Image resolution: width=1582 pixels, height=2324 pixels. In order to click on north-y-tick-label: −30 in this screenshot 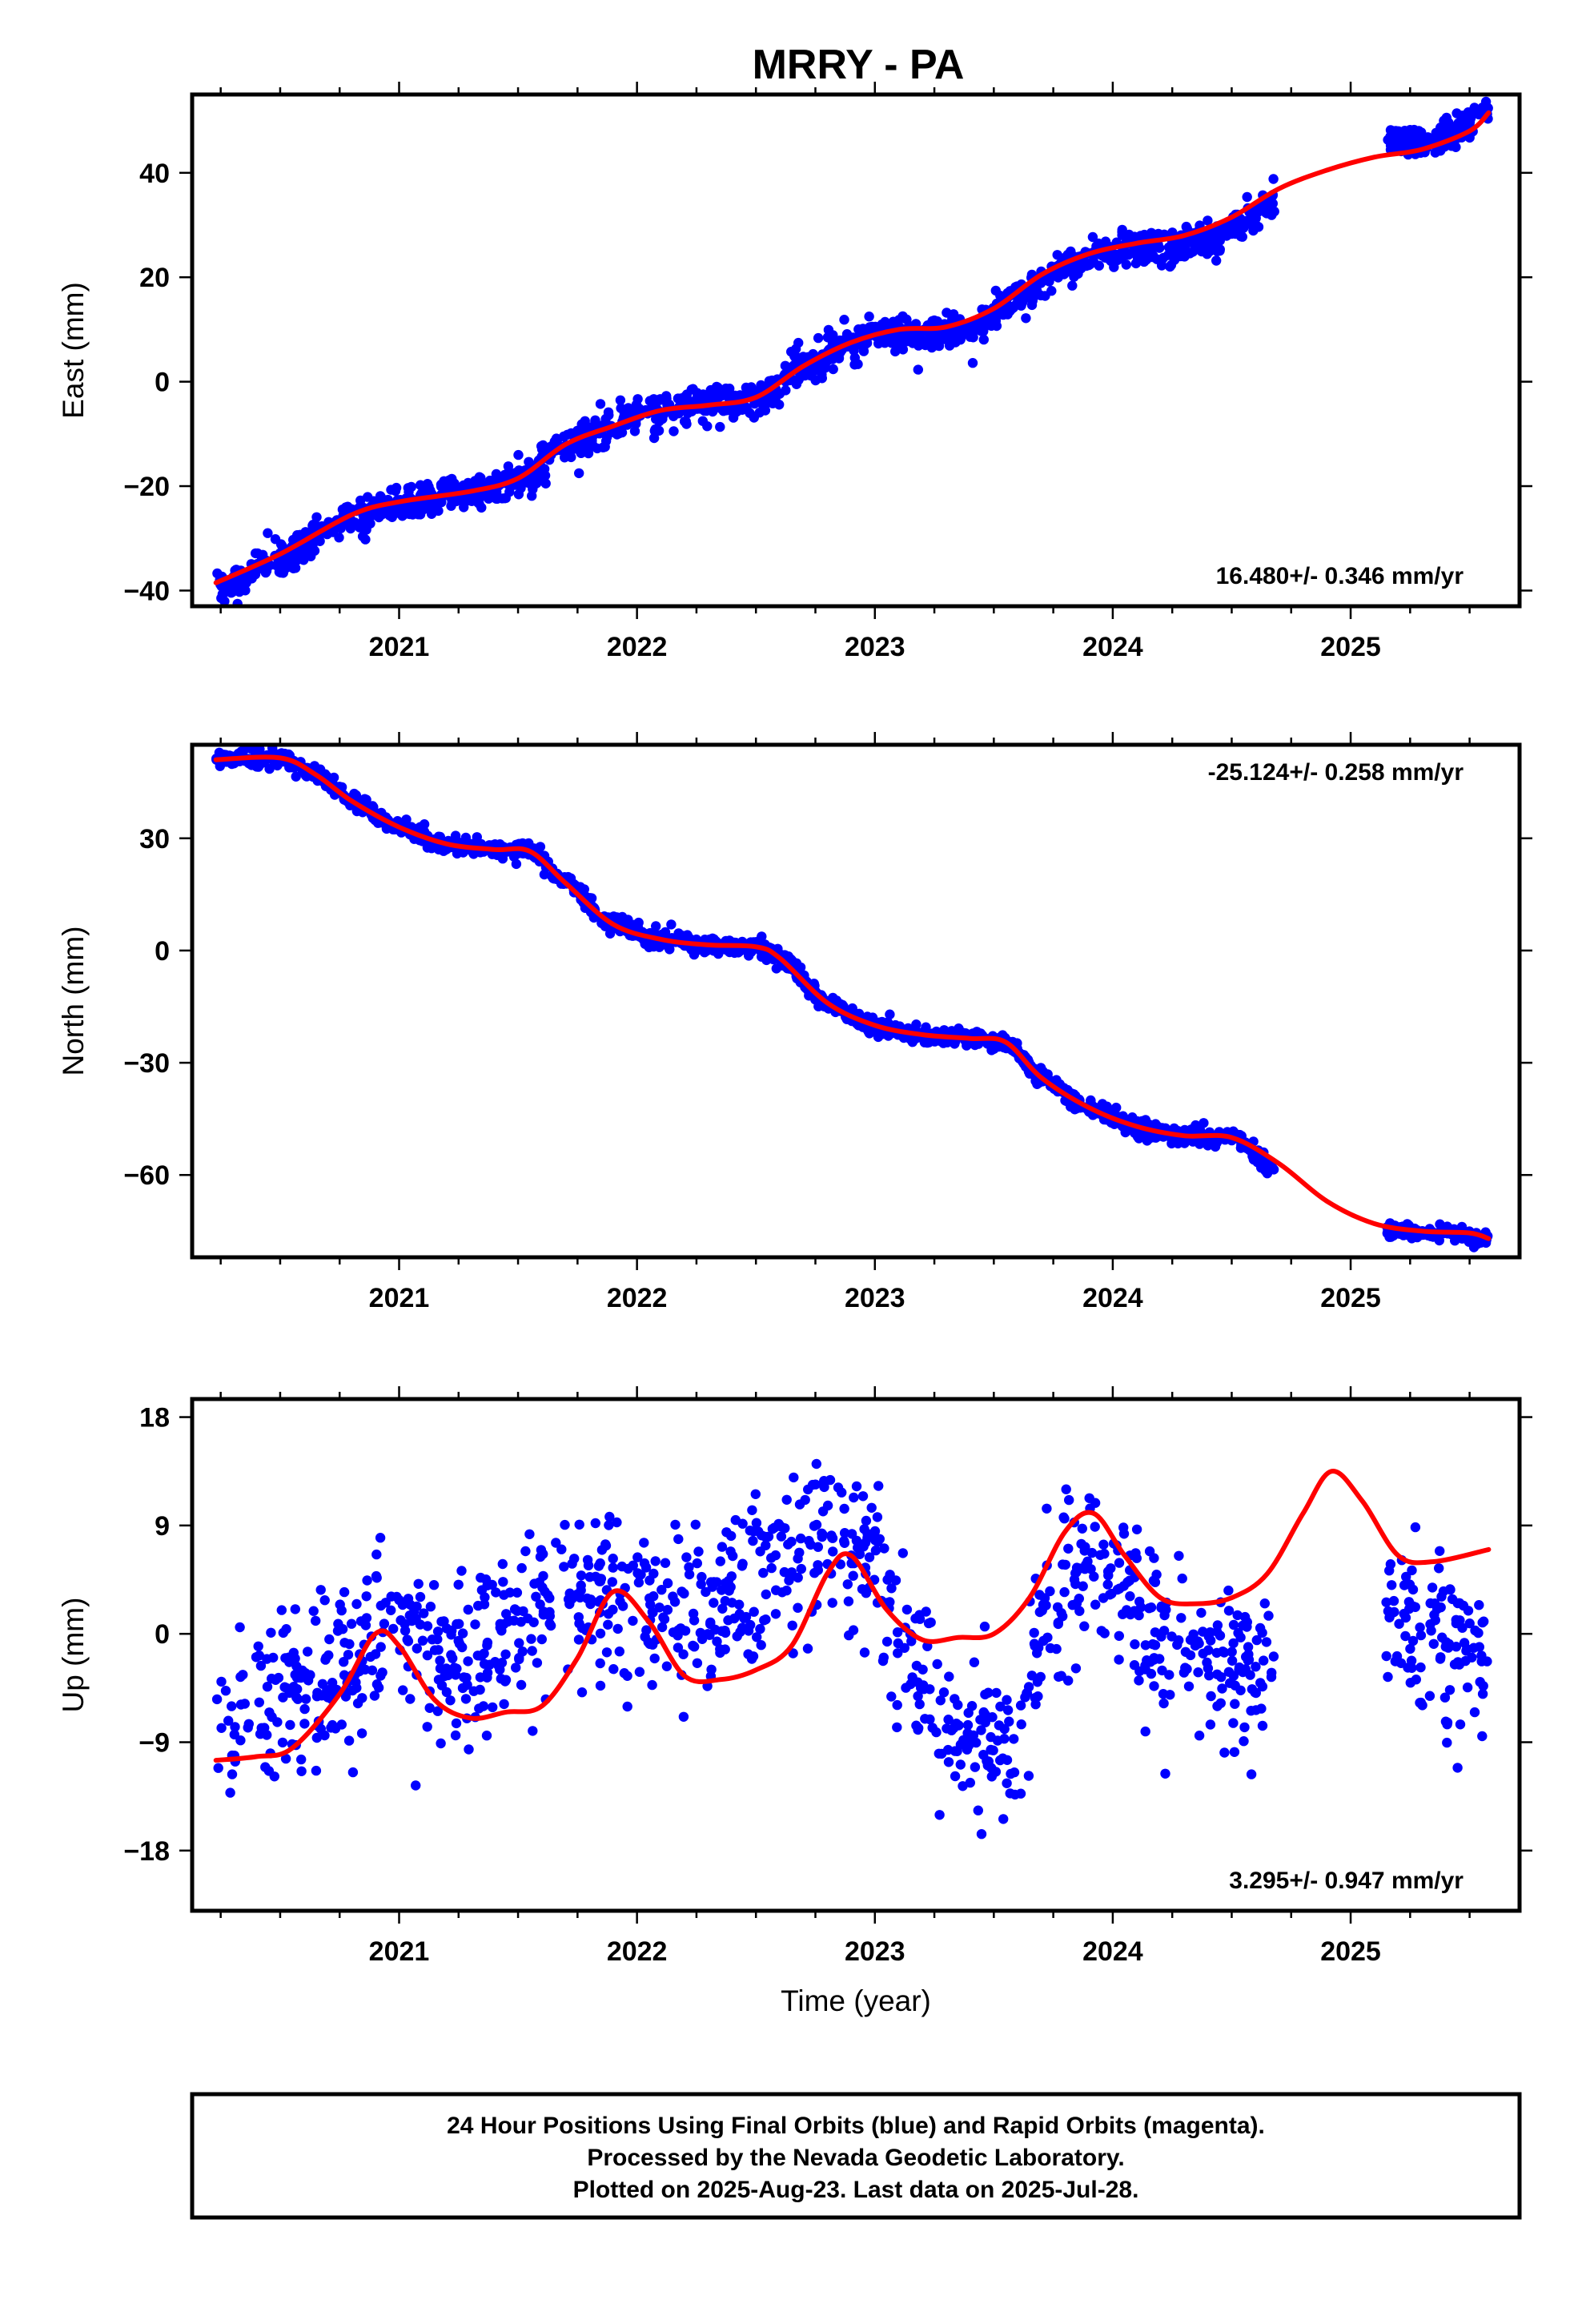, I will do `click(146, 1063)`.